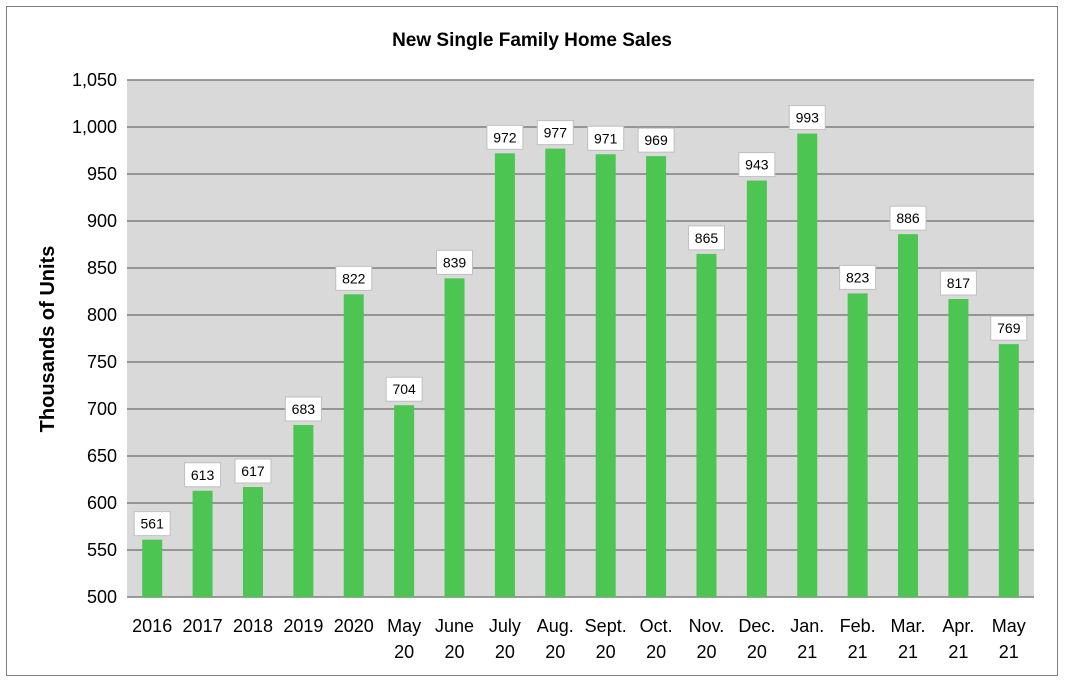 Image resolution: width=1066 pixels, height=684 pixels. I want to click on data-label: 769, so click(1009, 328).